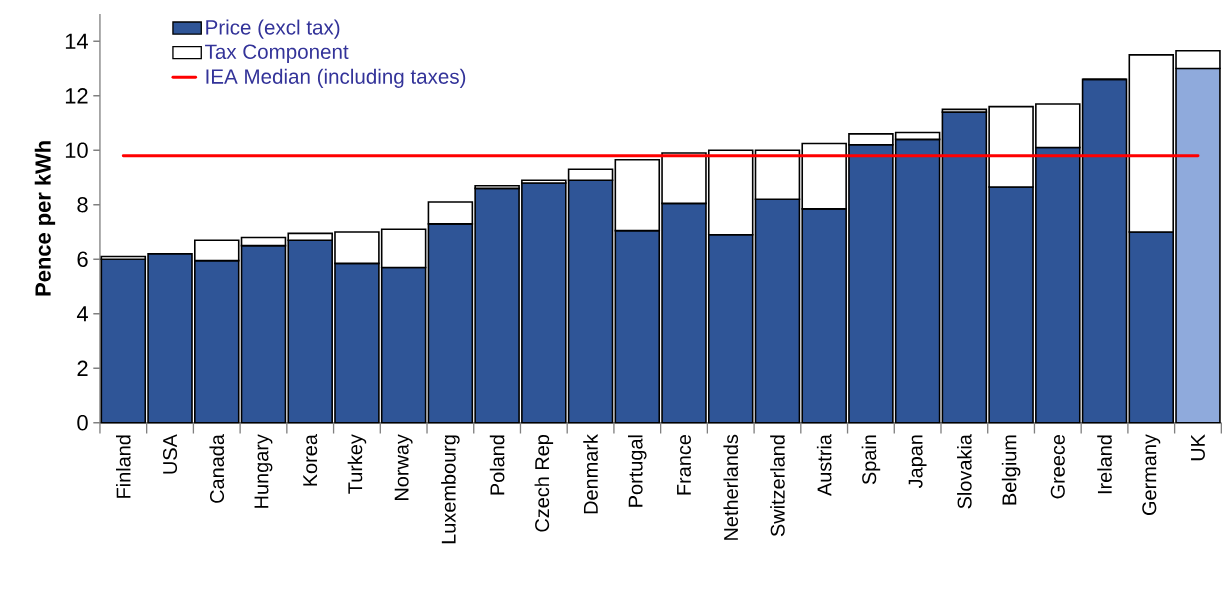  Describe the element at coordinates (82, 423) in the screenshot. I see `y-tick-label: 0` at that location.